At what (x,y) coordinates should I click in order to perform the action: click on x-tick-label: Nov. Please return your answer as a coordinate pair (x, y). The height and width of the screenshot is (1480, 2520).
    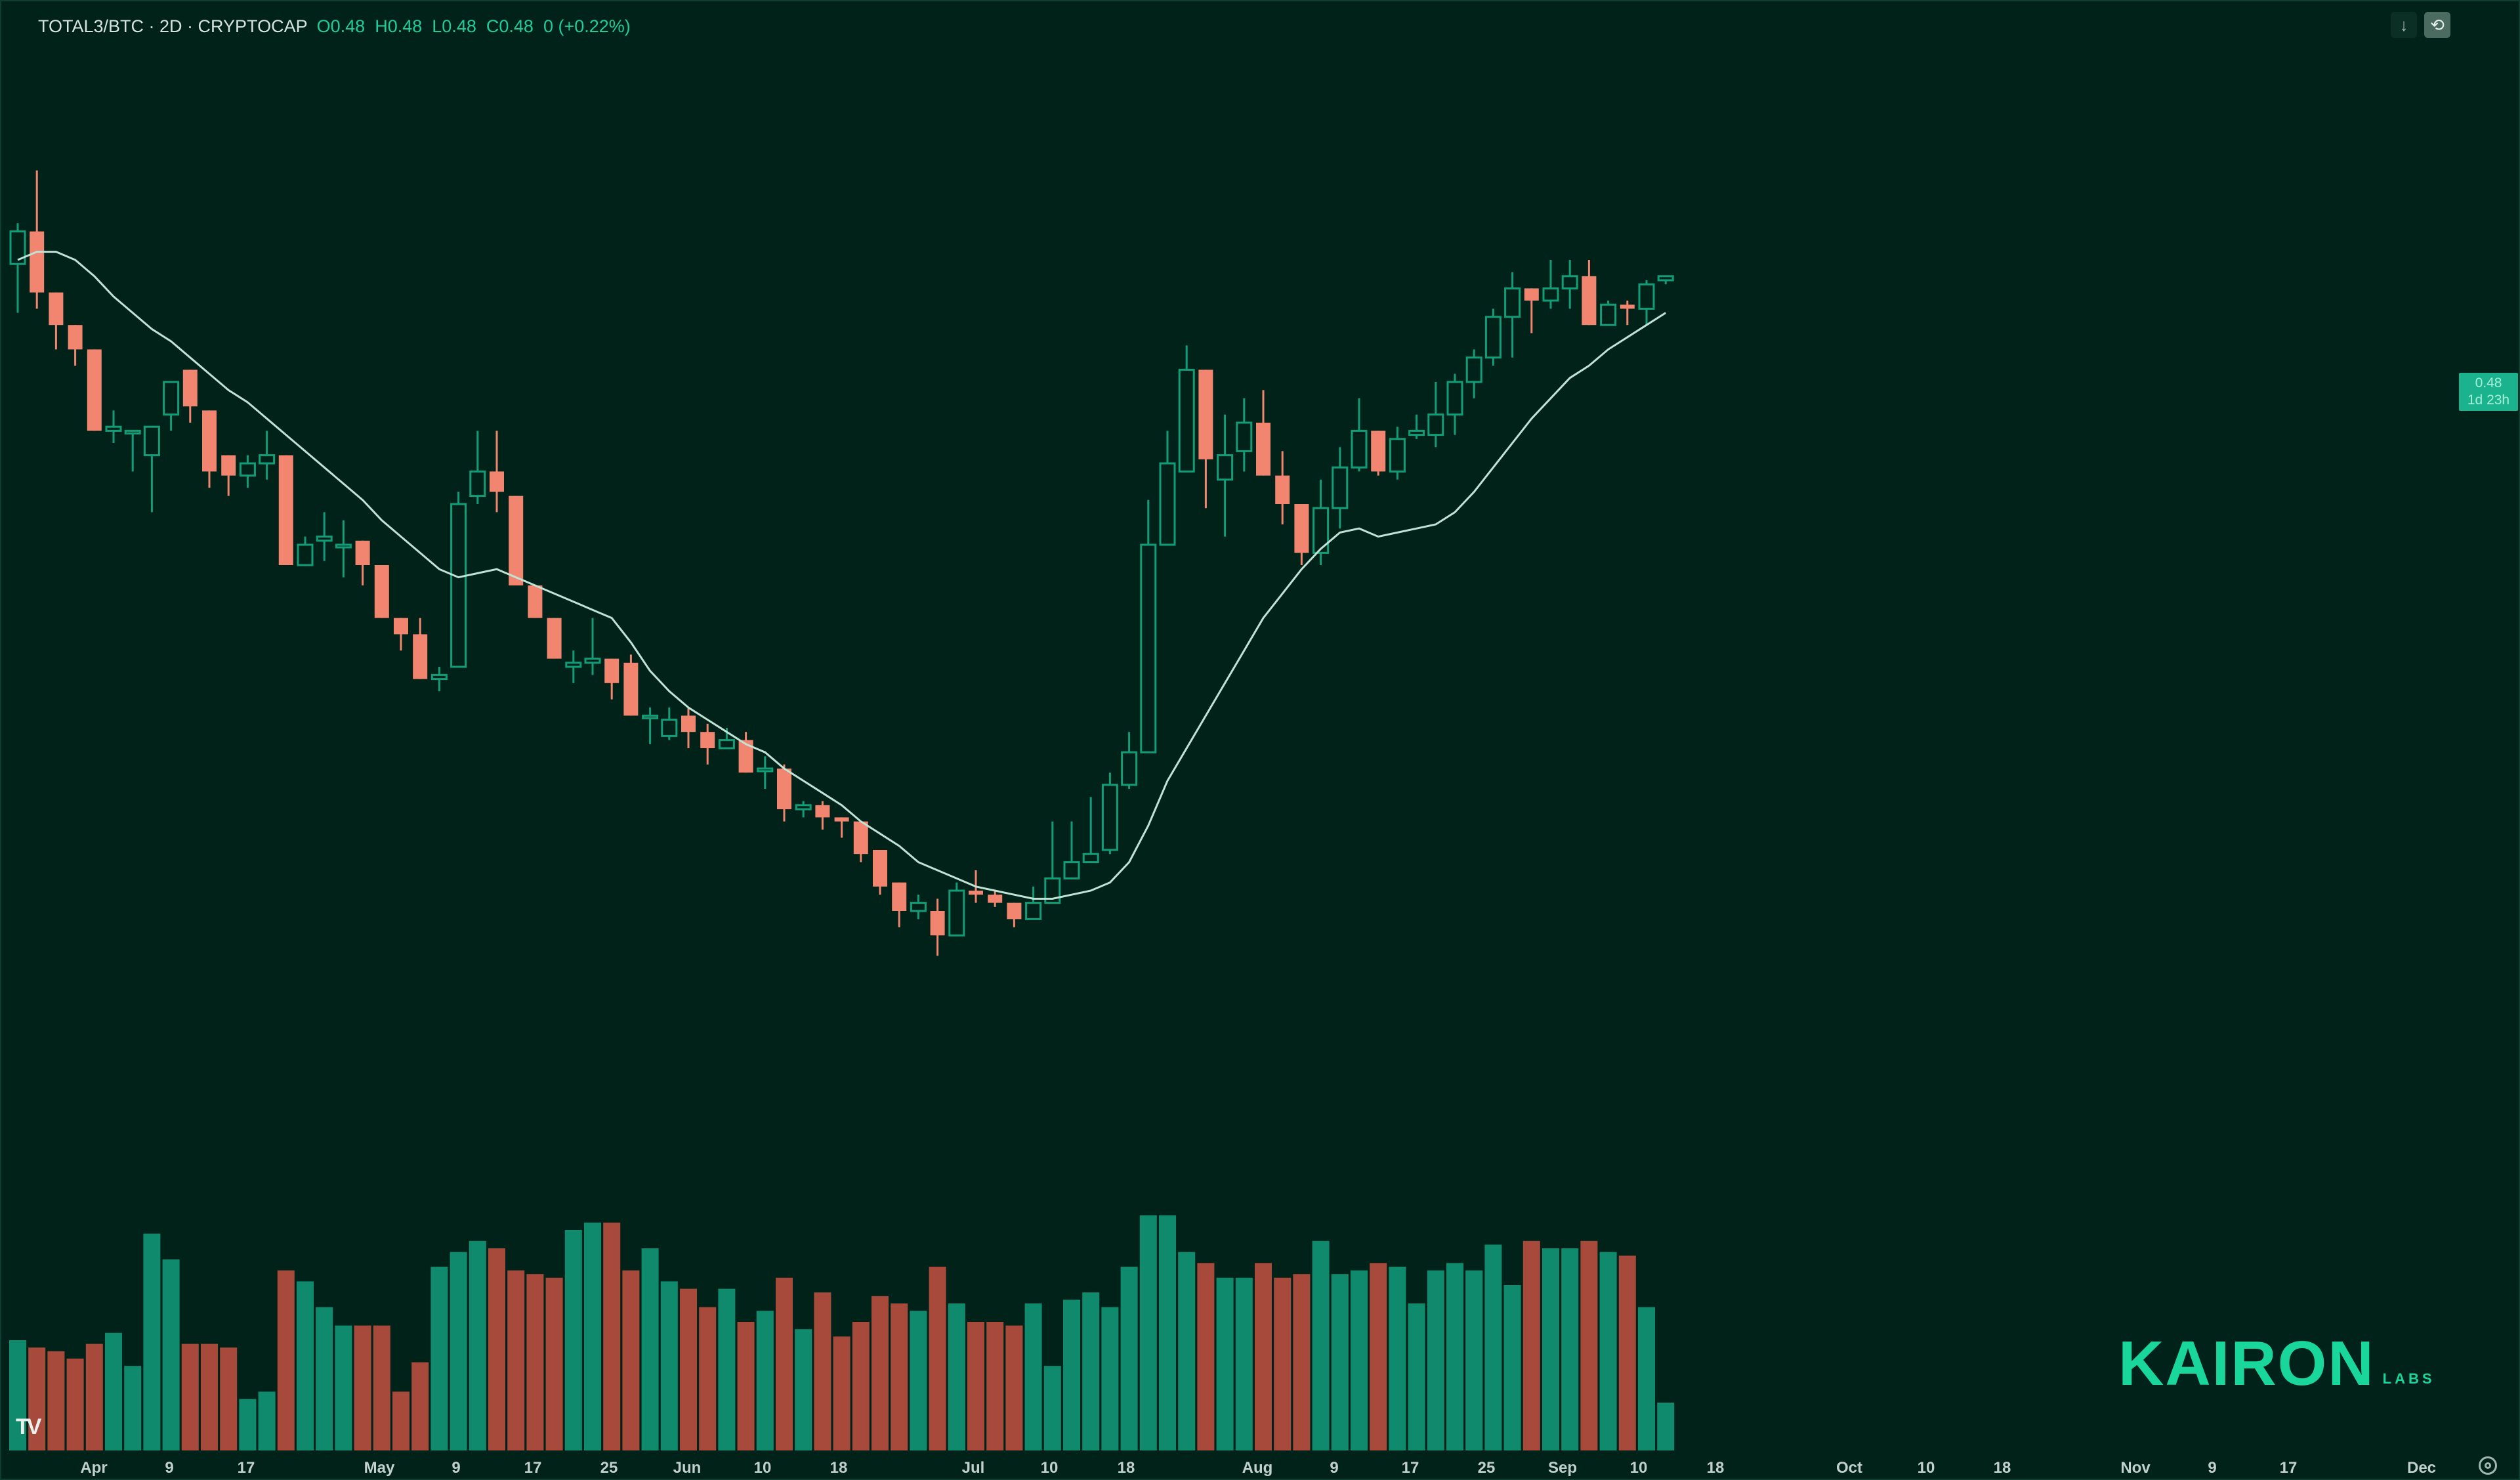
    Looking at the image, I should click on (2135, 1468).